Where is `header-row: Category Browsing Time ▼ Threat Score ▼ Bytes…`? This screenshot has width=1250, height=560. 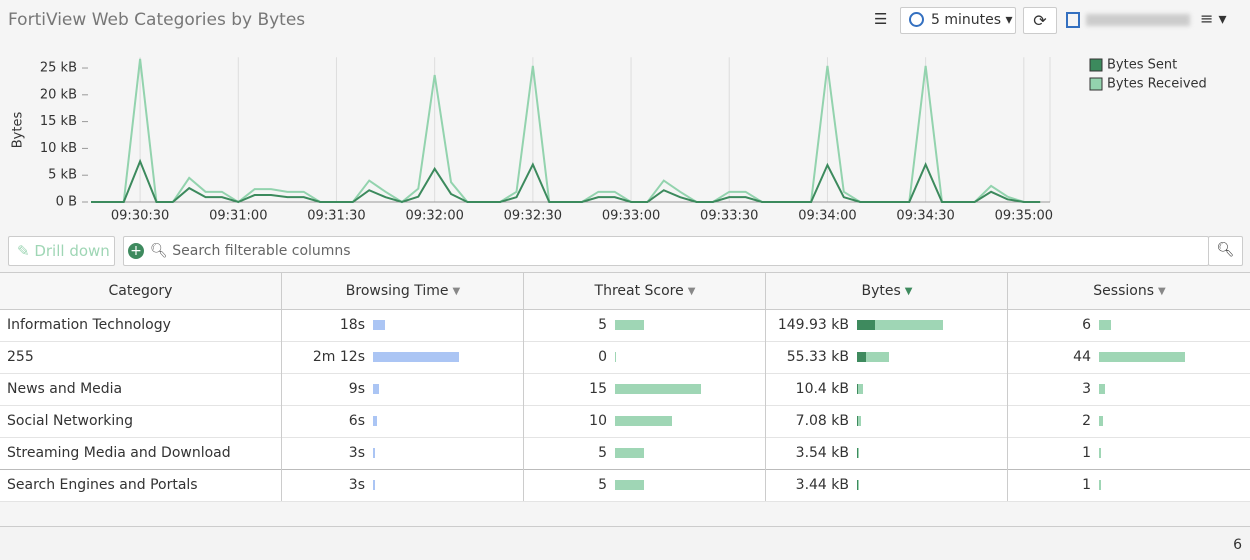 header-row: Category Browsing Time ▼ Threat Score ▼ Bytes… is located at coordinates (625, 291).